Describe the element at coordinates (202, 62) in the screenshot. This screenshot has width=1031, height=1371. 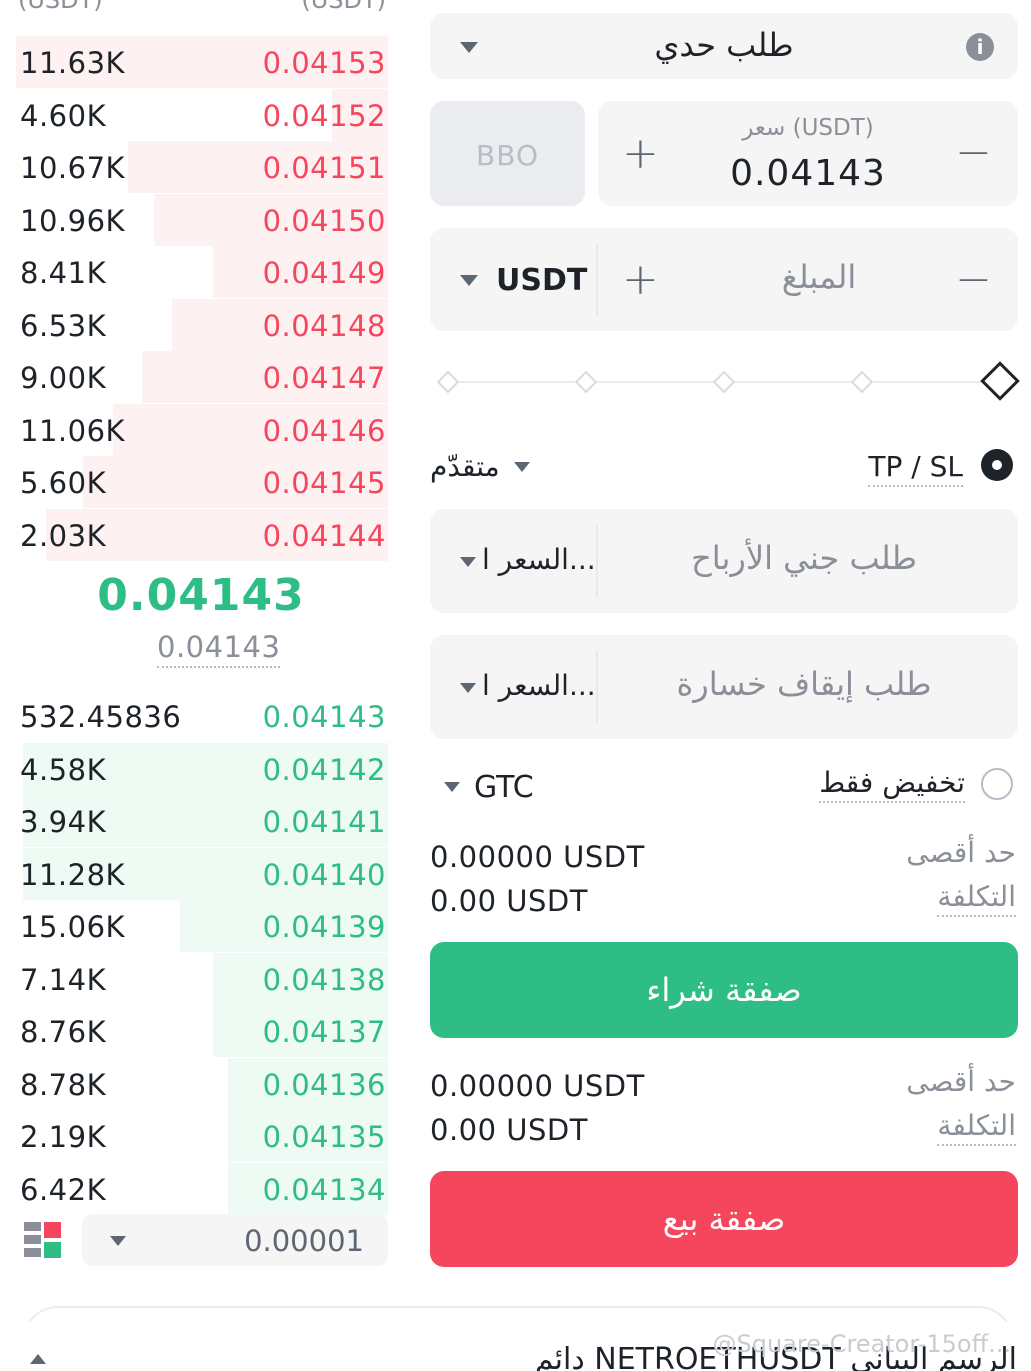
I see `ask-row: 11.63K 0.04153` at that location.